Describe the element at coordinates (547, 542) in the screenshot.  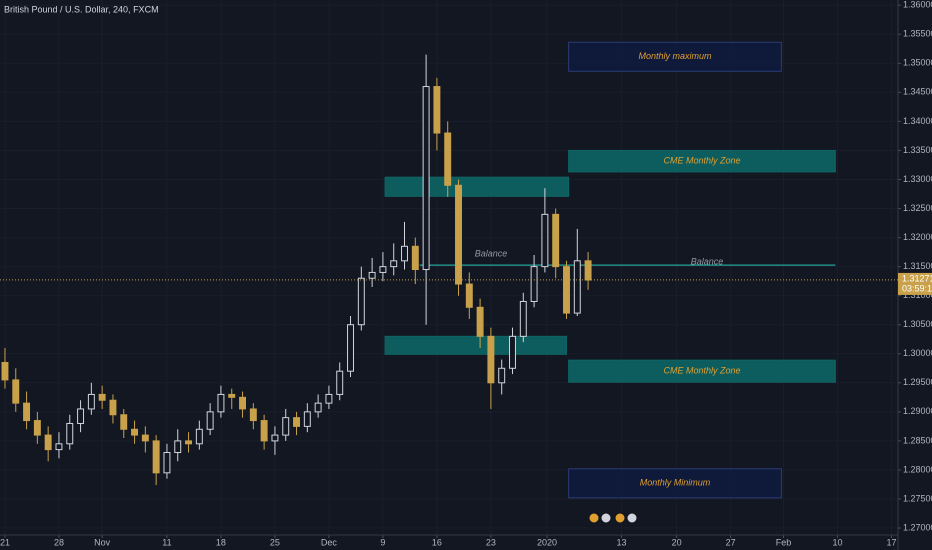
I see `x-tick-label: 2020` at that location.